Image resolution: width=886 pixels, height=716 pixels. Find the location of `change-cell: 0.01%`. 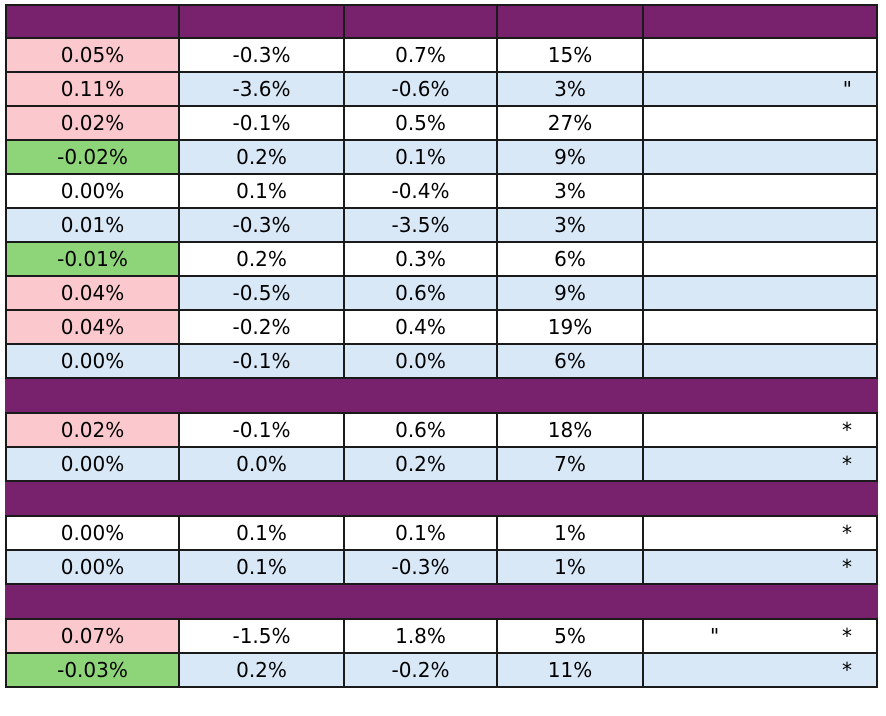

change-cell: 0.01% is located at coordinates (92, 225).